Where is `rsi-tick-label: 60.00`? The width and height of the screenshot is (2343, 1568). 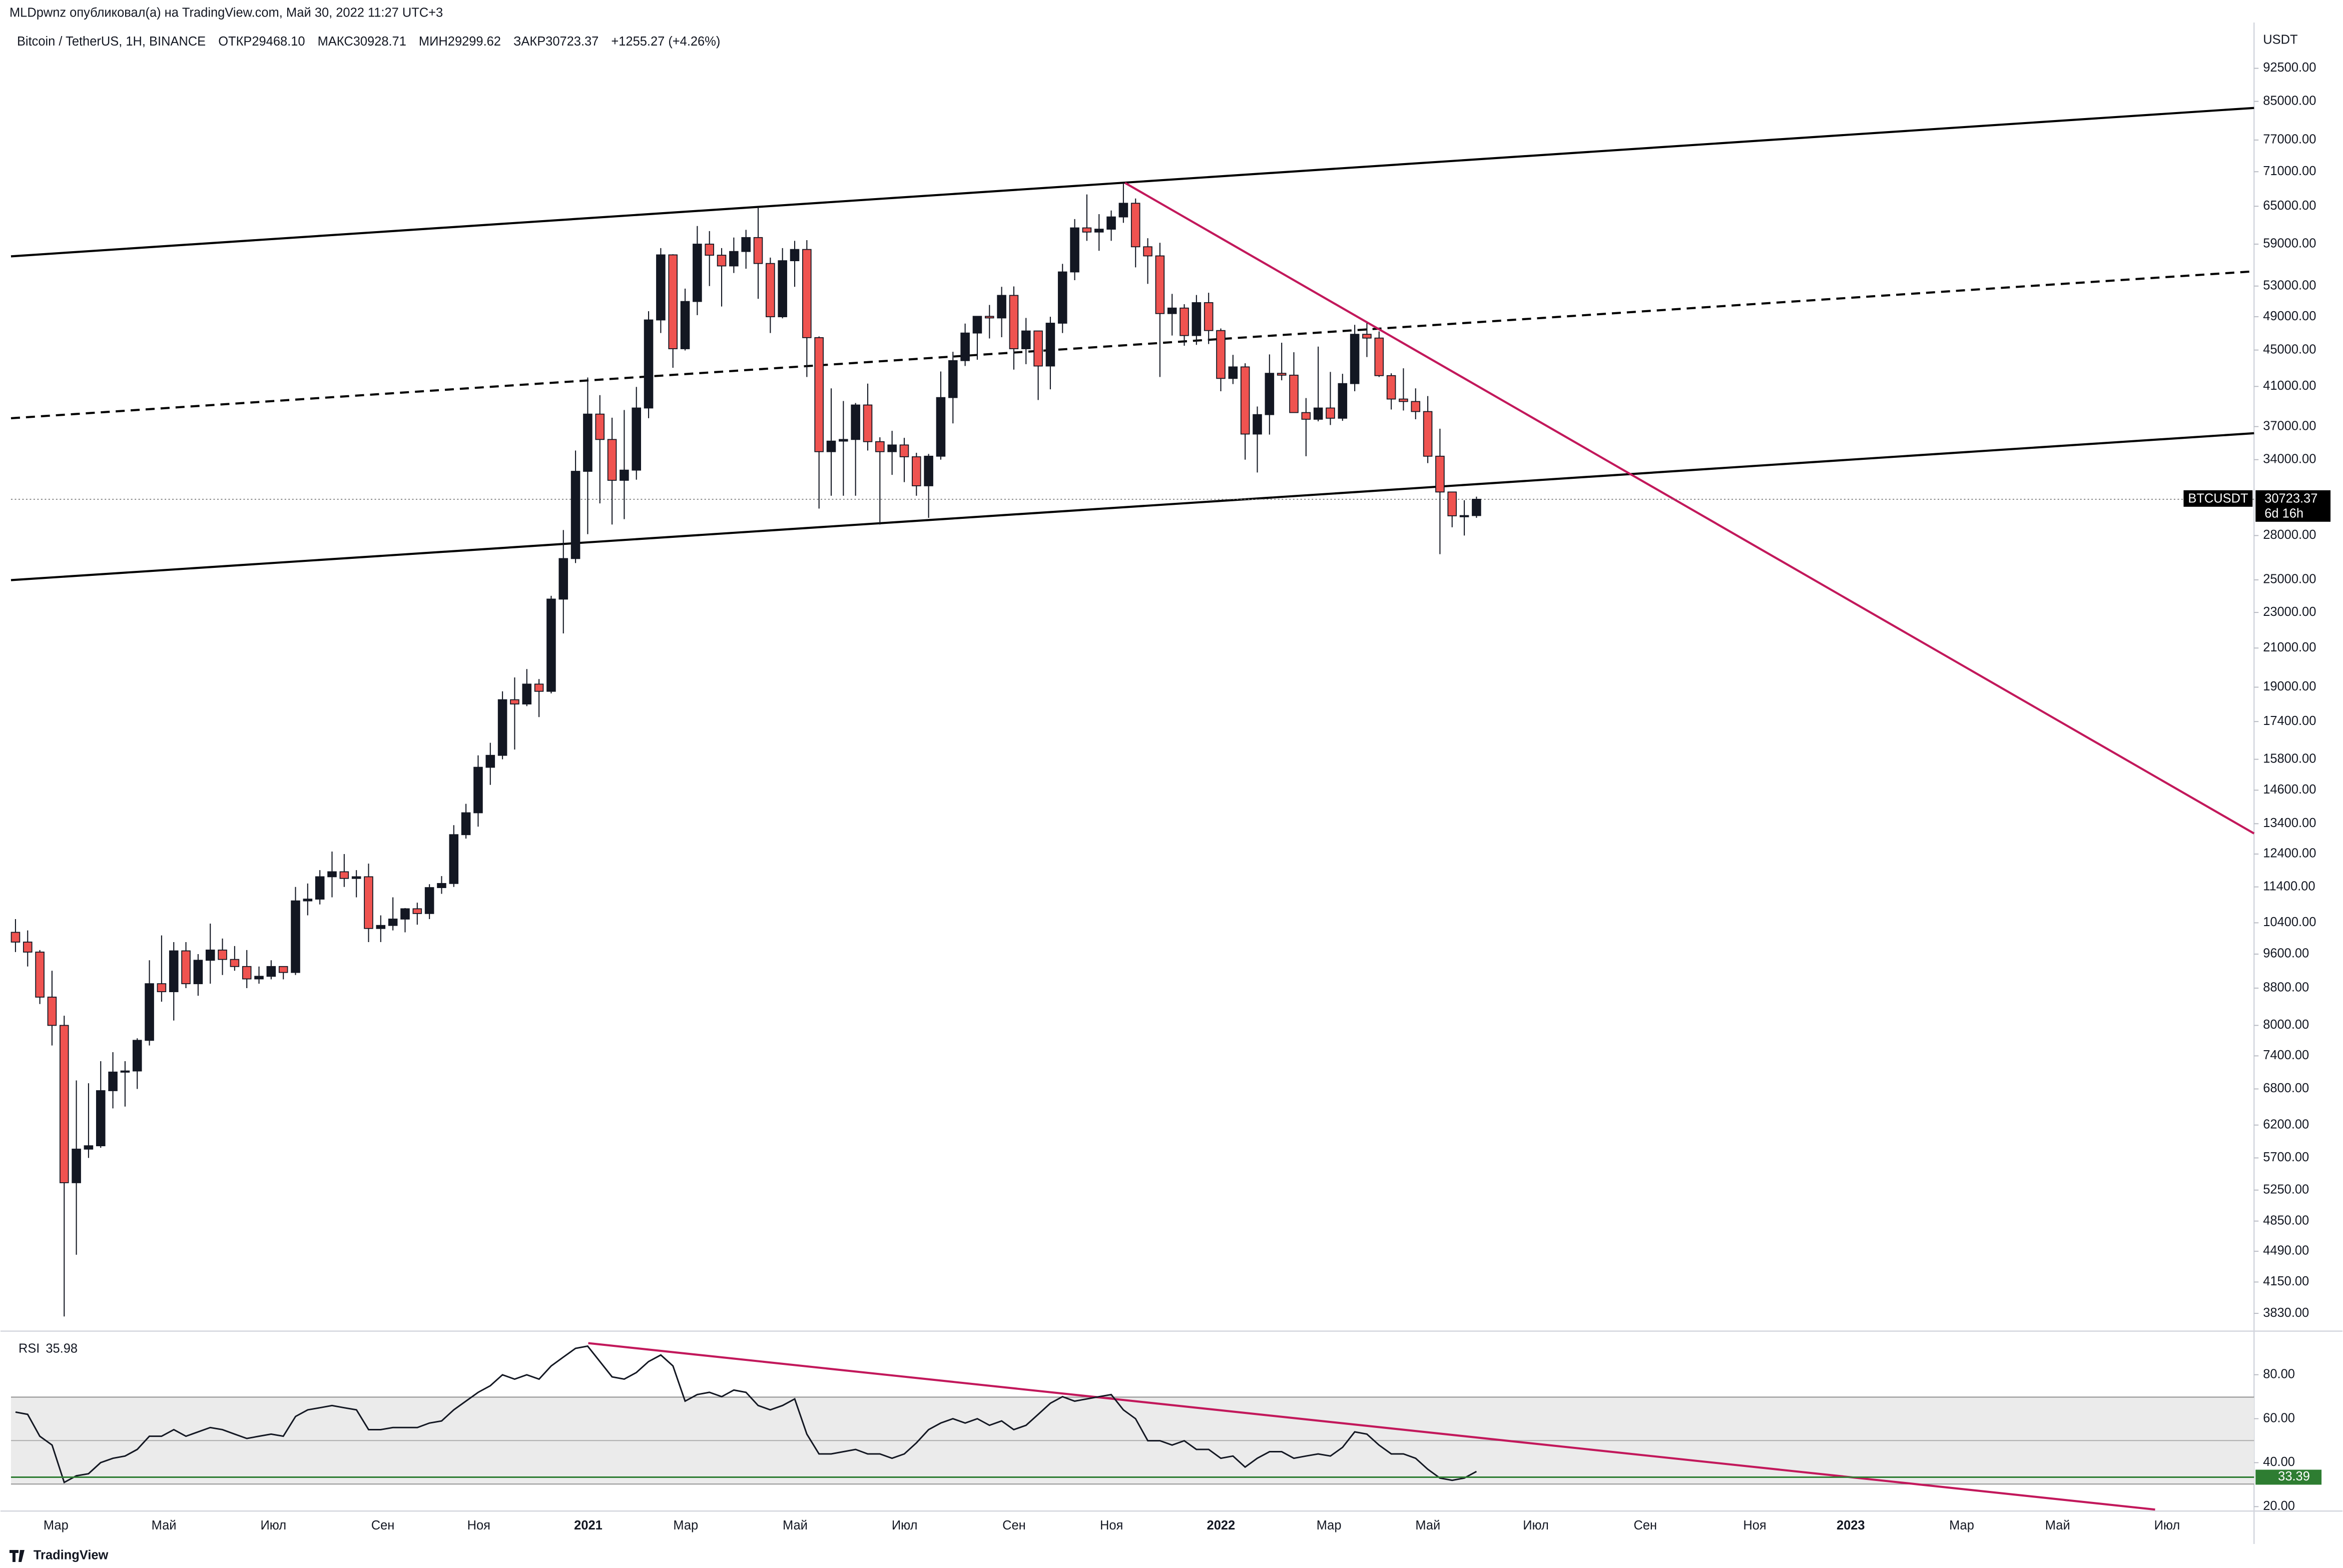
rsi-tick-label: 60.00 is located at coordinates (2279, 1418).